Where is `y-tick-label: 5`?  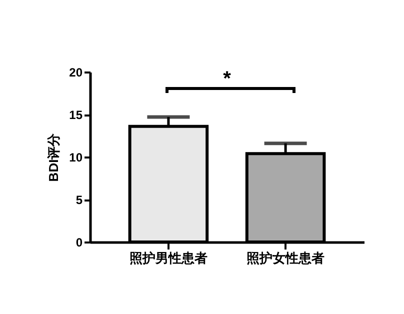 y-tick-label: 5 is located at coordinates (79, 200).